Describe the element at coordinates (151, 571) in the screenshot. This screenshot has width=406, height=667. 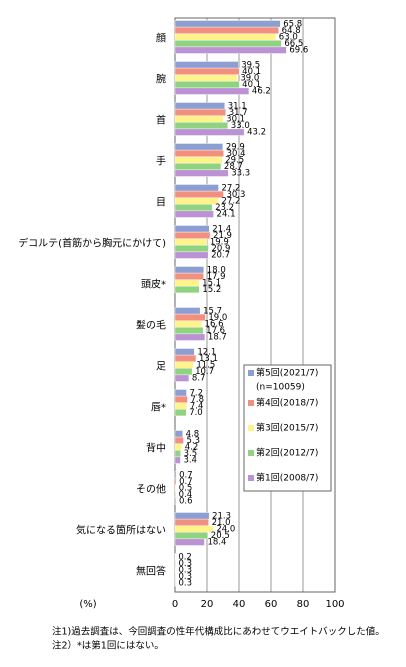
I see `y-tick-label: 無回答` at that location.